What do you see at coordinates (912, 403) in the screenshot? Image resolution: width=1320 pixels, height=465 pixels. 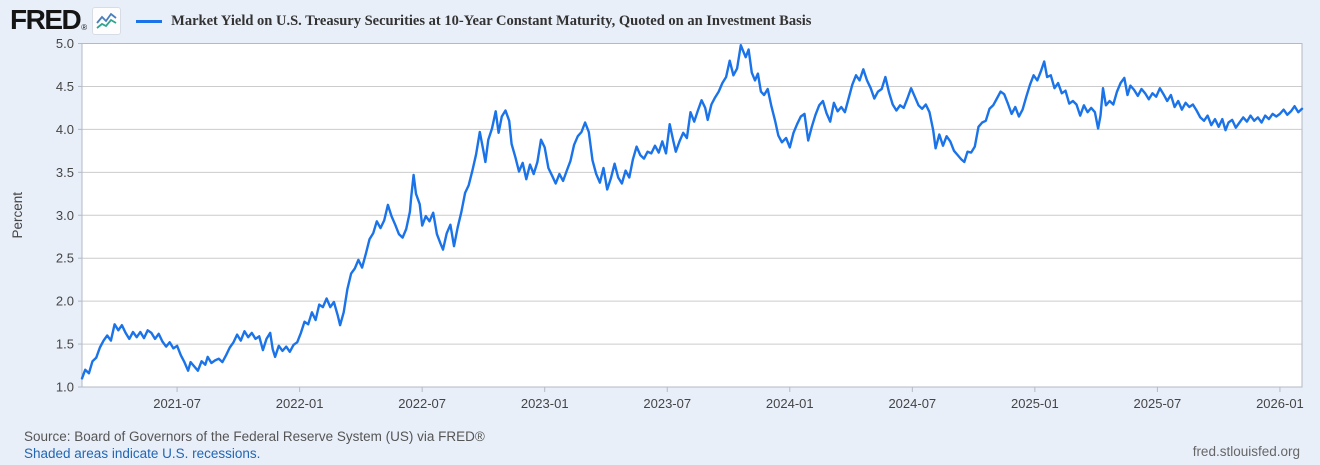 I see `x-tick-label: 2024-07` at bounding box center [912, 403].